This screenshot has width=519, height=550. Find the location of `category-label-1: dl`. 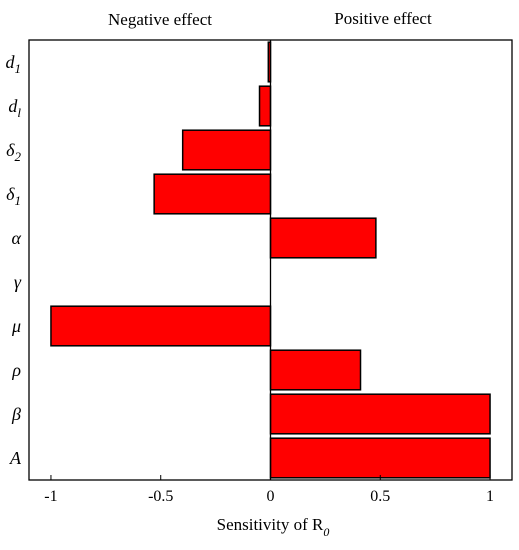

category-label-1: dl is located at coordinates (14, 108).